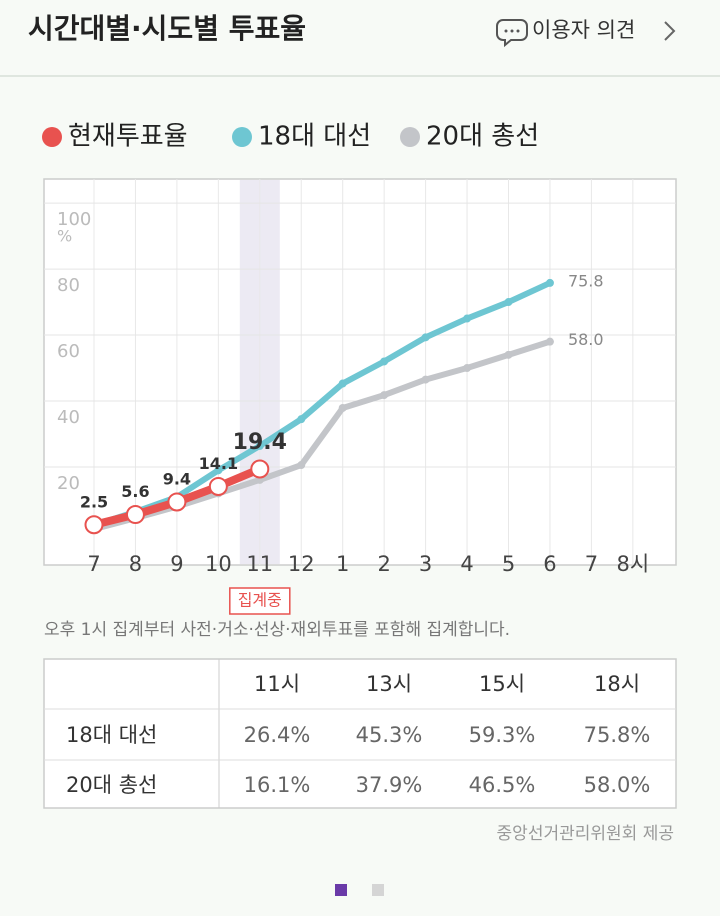  What do you see at coordinates (585, 834) in the screenshot?
I see `source: 중앙선거관리위원회 제공` at bounding box center [585, 834].